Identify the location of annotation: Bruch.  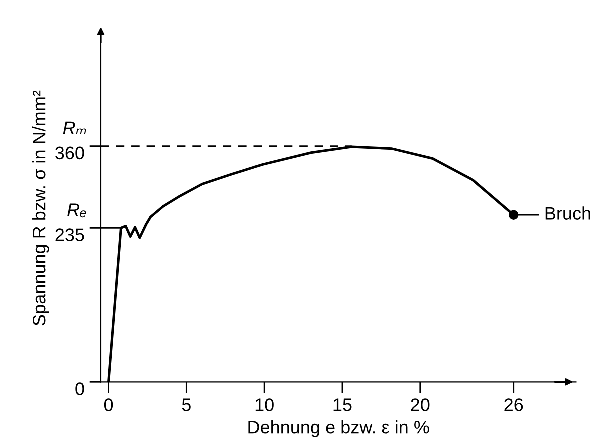
(568, 213).